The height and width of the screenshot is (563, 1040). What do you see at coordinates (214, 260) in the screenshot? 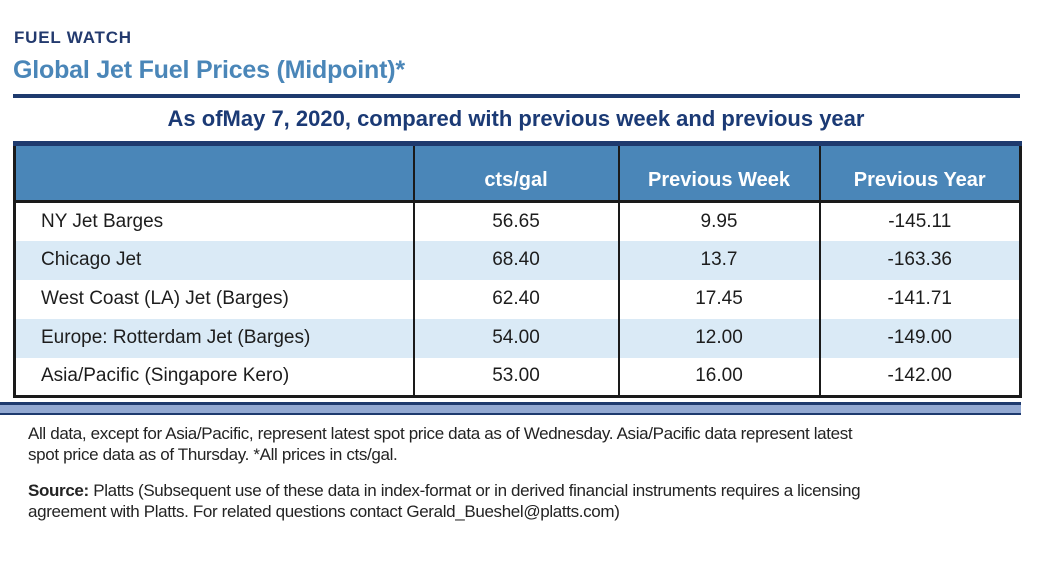
I see `row-label: Chicago Jet` at bounding box center [214, 260].